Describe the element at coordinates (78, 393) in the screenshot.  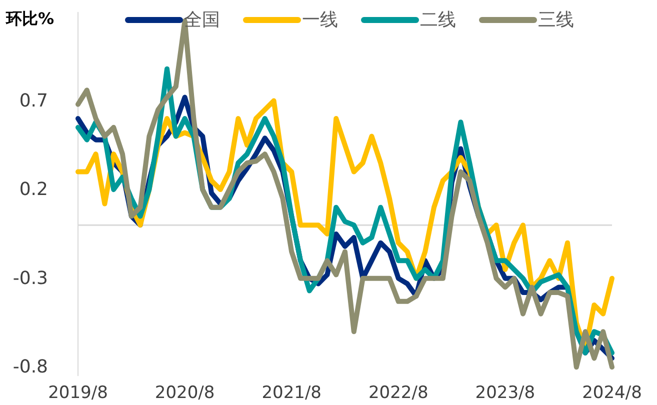
I see `x-tick-label: 2019/8` at that location.